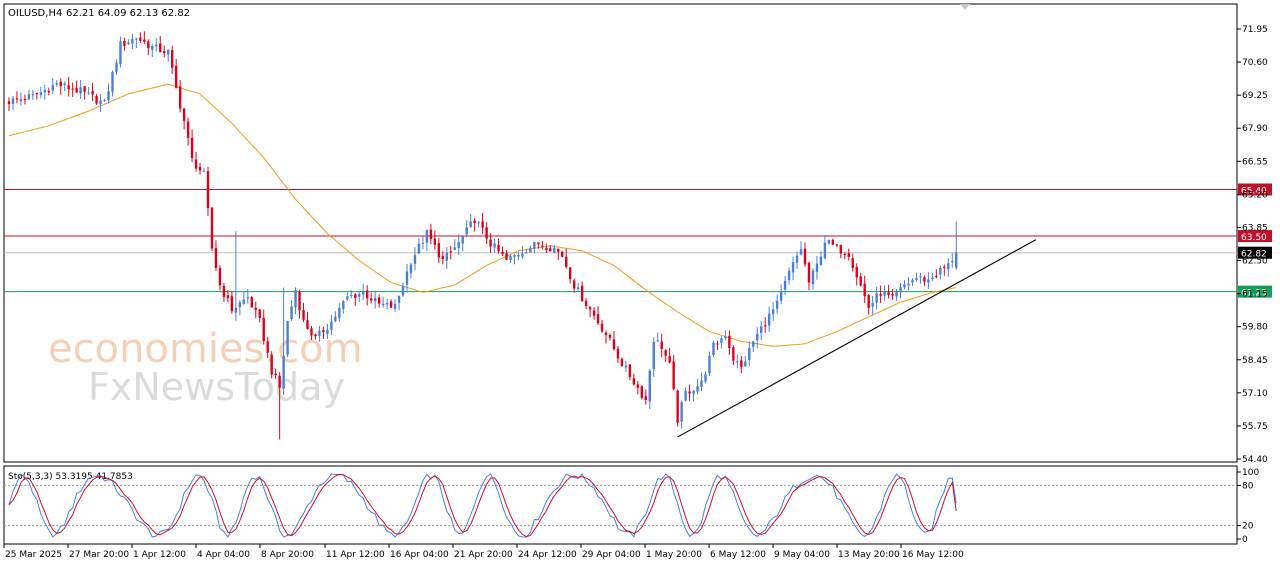 The height and width of the screenshot is (572, 1280). I want to click on ascending-trendline, so click(857, 338).